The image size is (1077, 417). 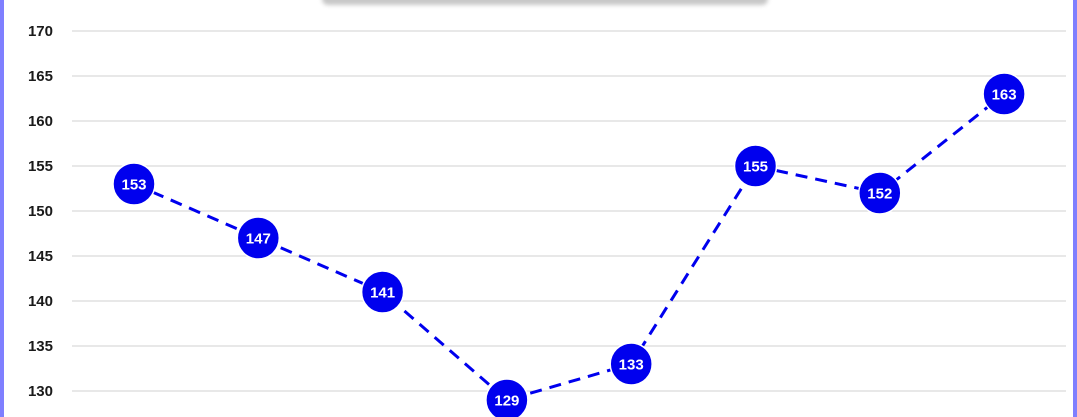 I want to click on y-tick-label: 155, so click(x=40, y=166).